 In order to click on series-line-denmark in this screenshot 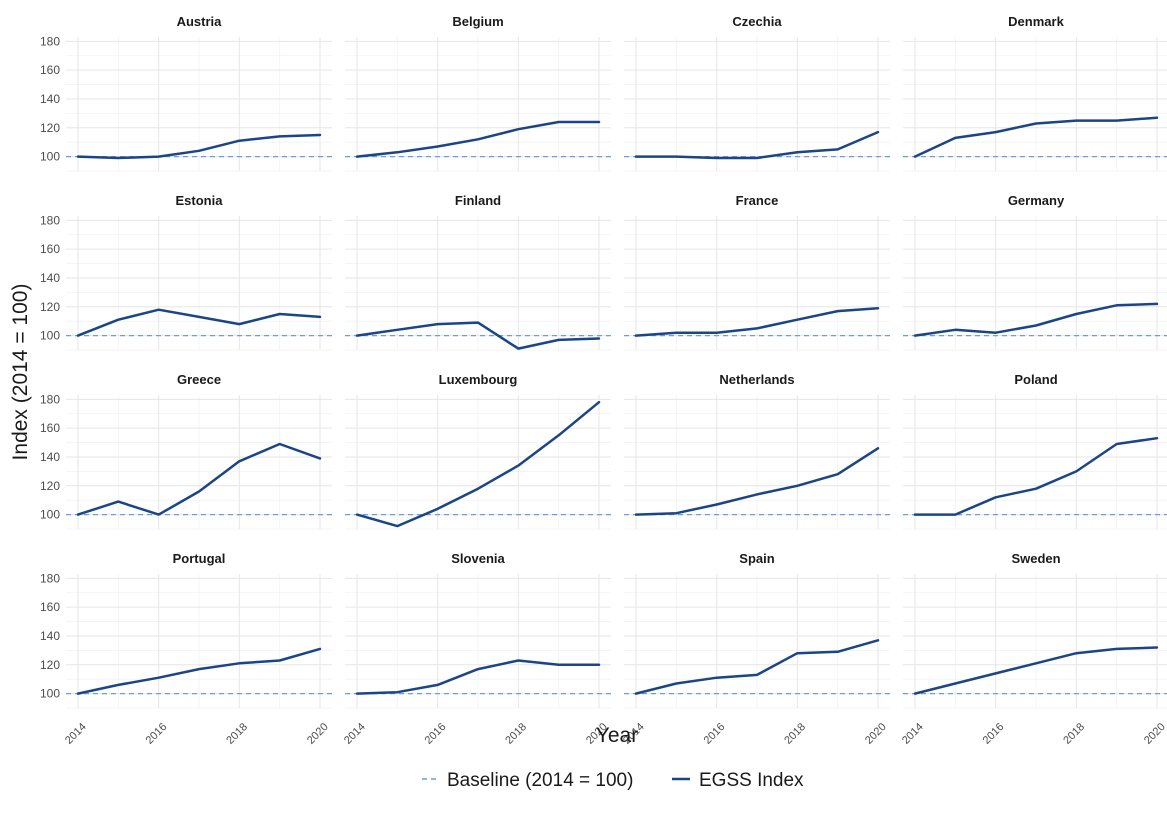, I will do `click(1036, 137)`.